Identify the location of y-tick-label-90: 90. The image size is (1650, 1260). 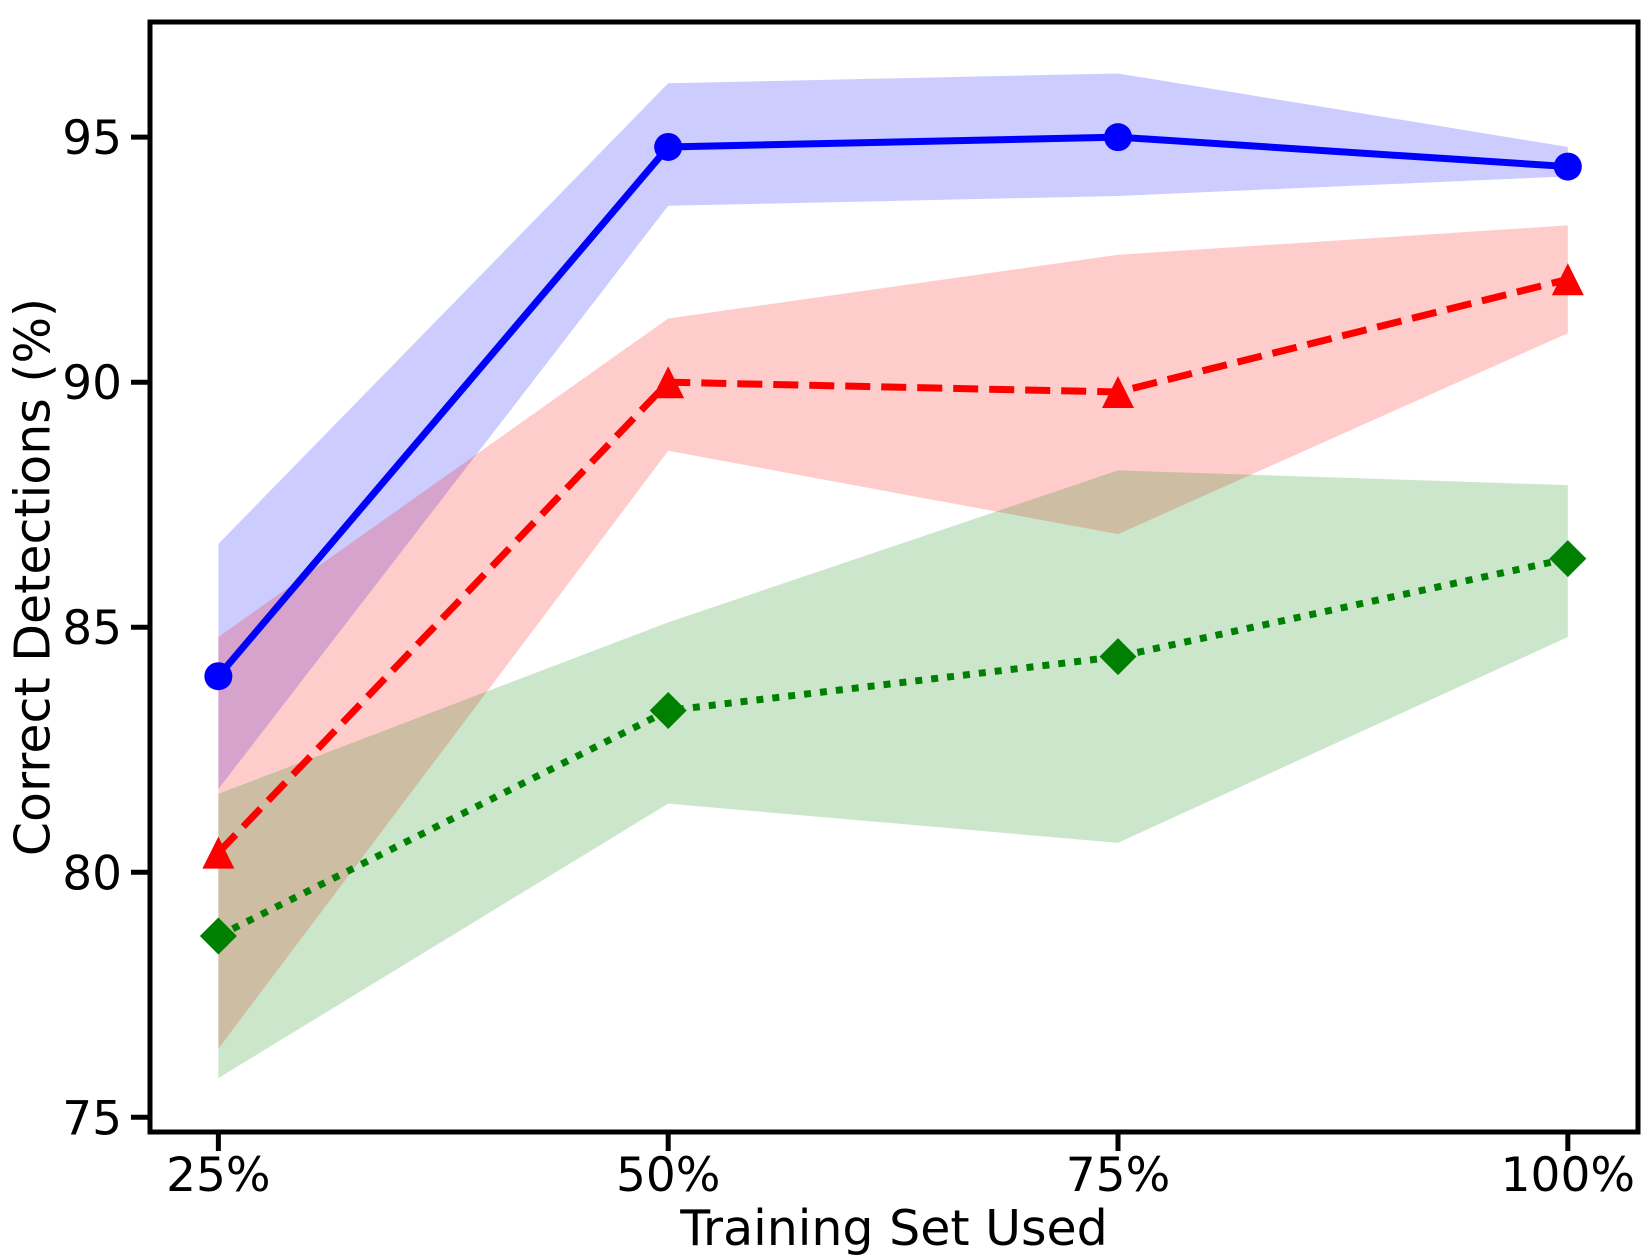
(92, 383).